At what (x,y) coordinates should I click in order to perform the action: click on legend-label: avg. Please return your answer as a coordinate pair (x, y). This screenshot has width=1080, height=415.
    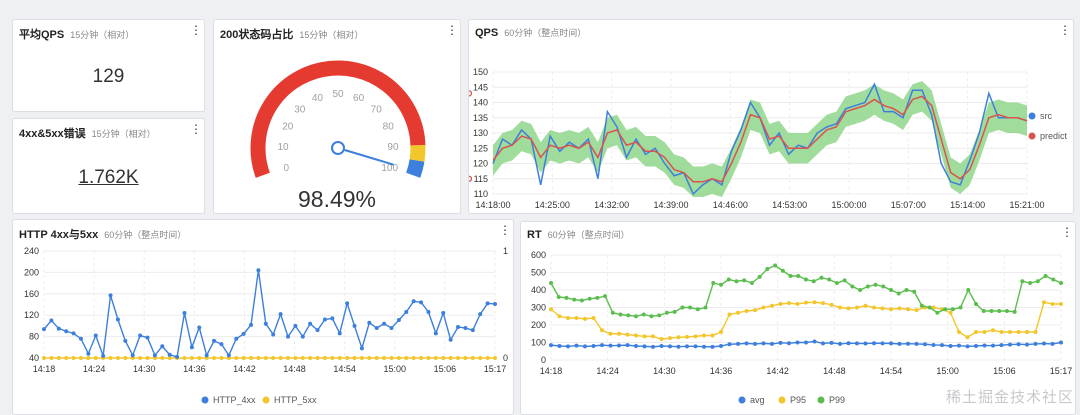
    Looking at the image, I should click on (757, 400).